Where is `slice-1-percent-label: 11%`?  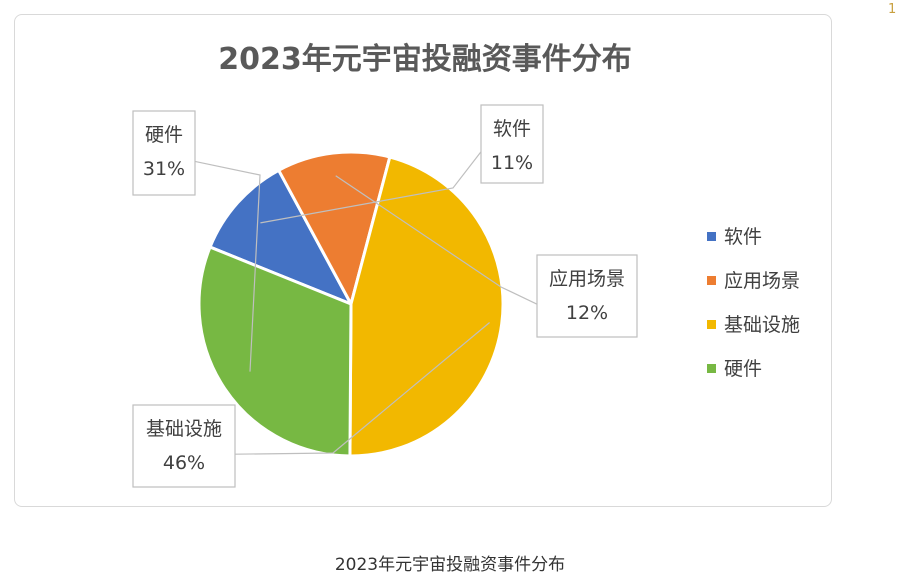
slice-1-percent-label: 11% is located at coordinates (512, 163).